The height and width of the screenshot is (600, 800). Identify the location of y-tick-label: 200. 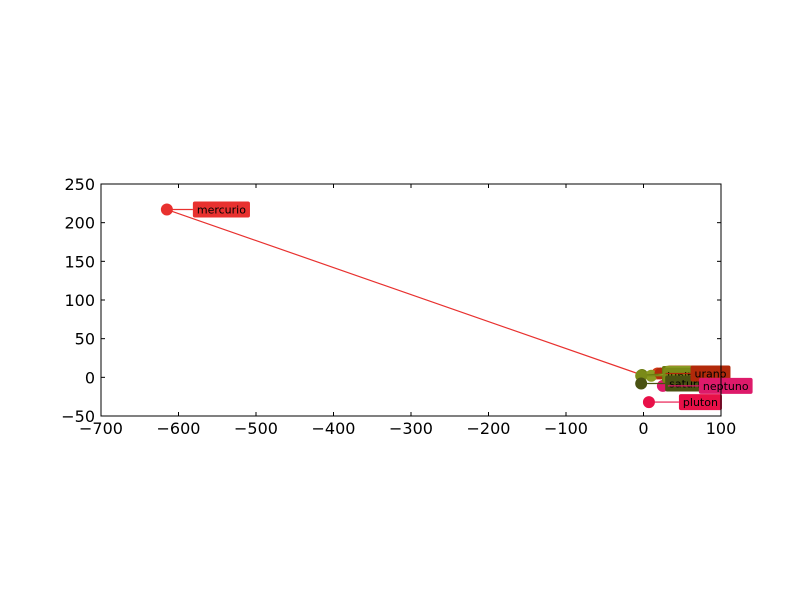
(79, 223).